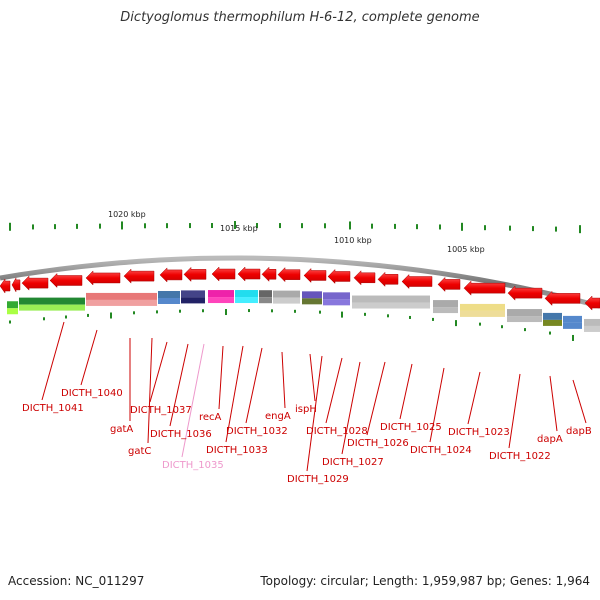 This screenshot has height=600, width=600. What do you see at coordinates (306, 409) in the screenshot?
I see `gene-label: ispH` at bounding box center [306, 409].